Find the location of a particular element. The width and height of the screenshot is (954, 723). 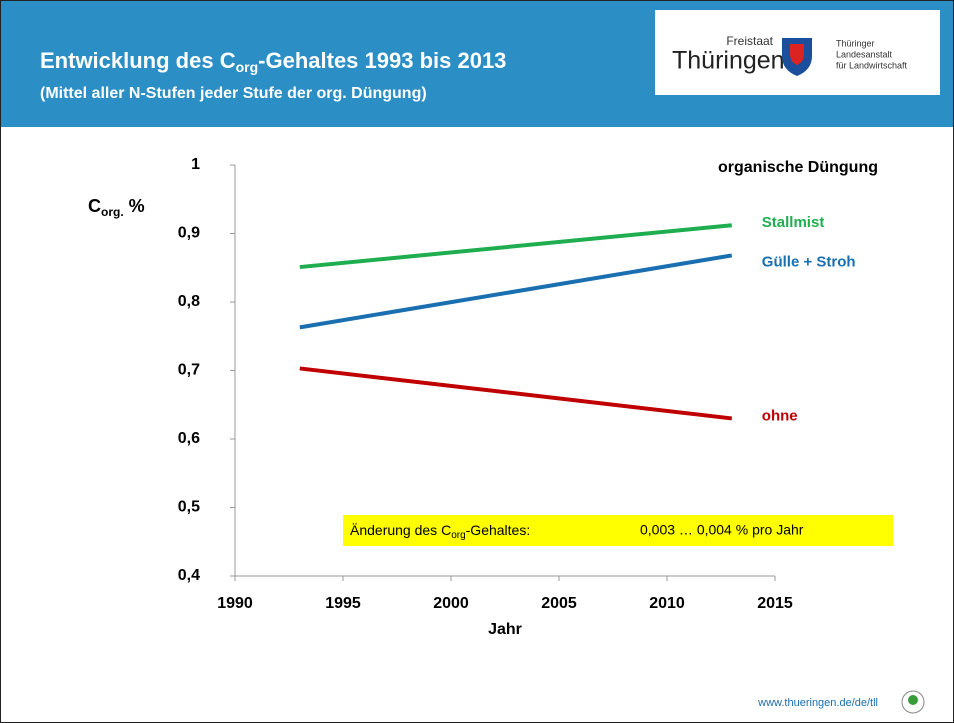

logo-small: Freistaat is located at coordinates (749, 41).